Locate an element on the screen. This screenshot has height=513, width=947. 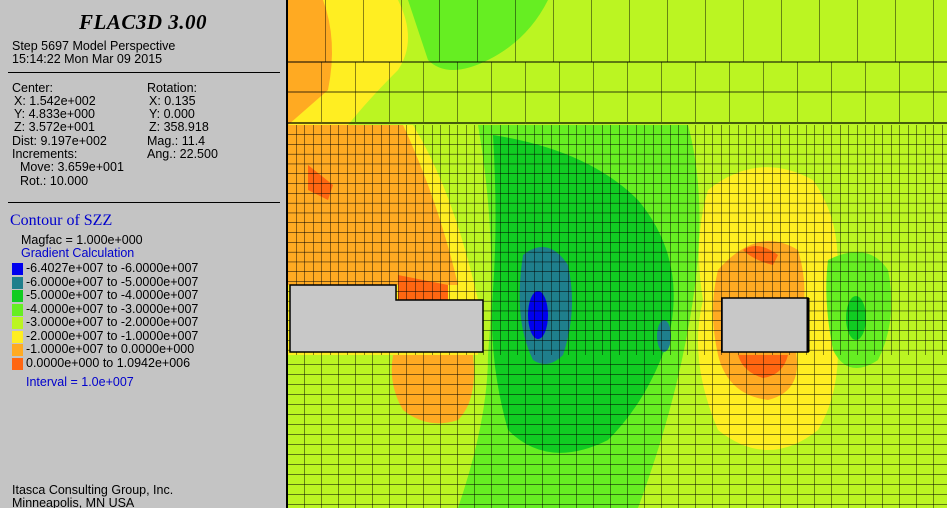
app-title: FLAC3D 3.00 is located at coordinates (142, 22).